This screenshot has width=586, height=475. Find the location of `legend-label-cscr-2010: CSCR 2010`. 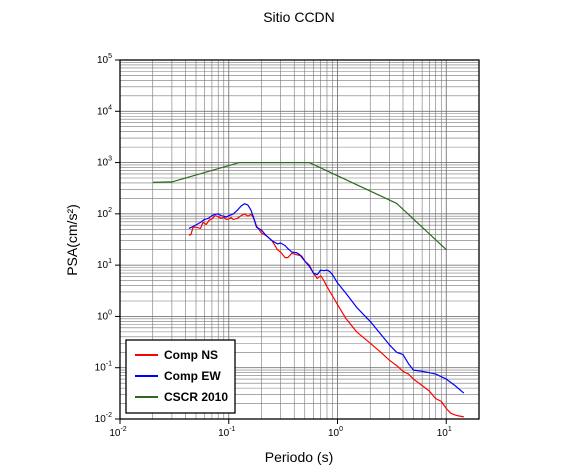

legend-label-cscr-2010: CSCR 2010 is located at coordinates (196, 397).